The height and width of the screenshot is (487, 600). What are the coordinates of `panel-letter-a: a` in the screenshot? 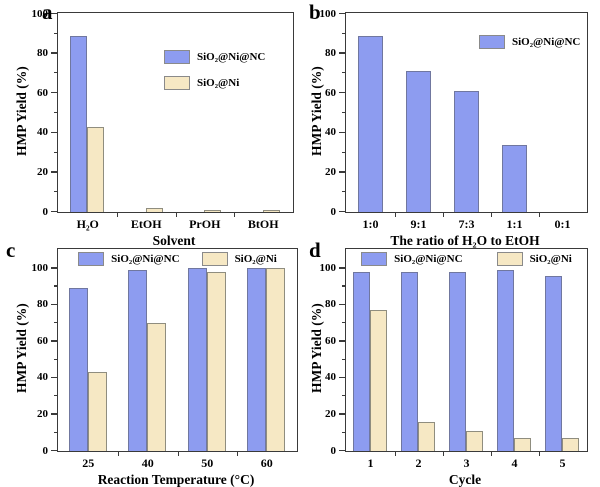 It's located at (47, 12).